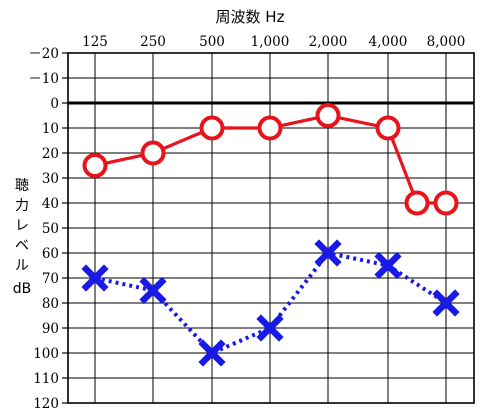  What do you see at coordinates (50, 154) in the screenshot?
I see `y-tick-label: 20` at bounding box center [50, 154].